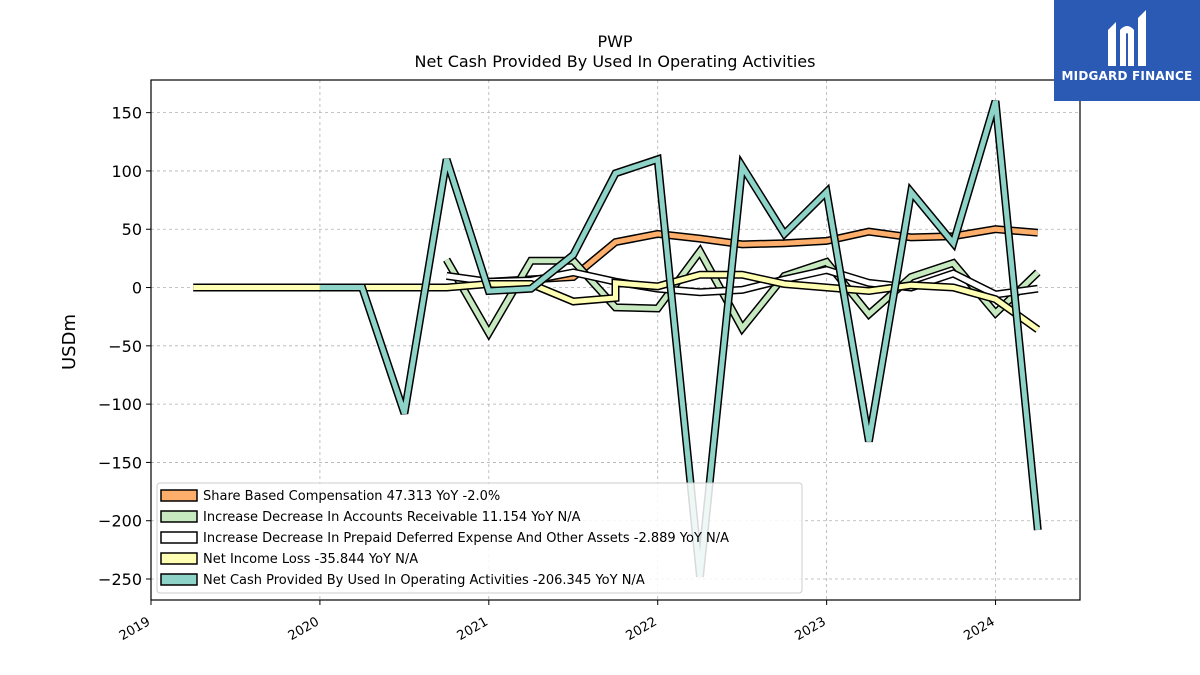  I want to click on brand-name: MIDGARD FINANCE, so click(1127, 76).